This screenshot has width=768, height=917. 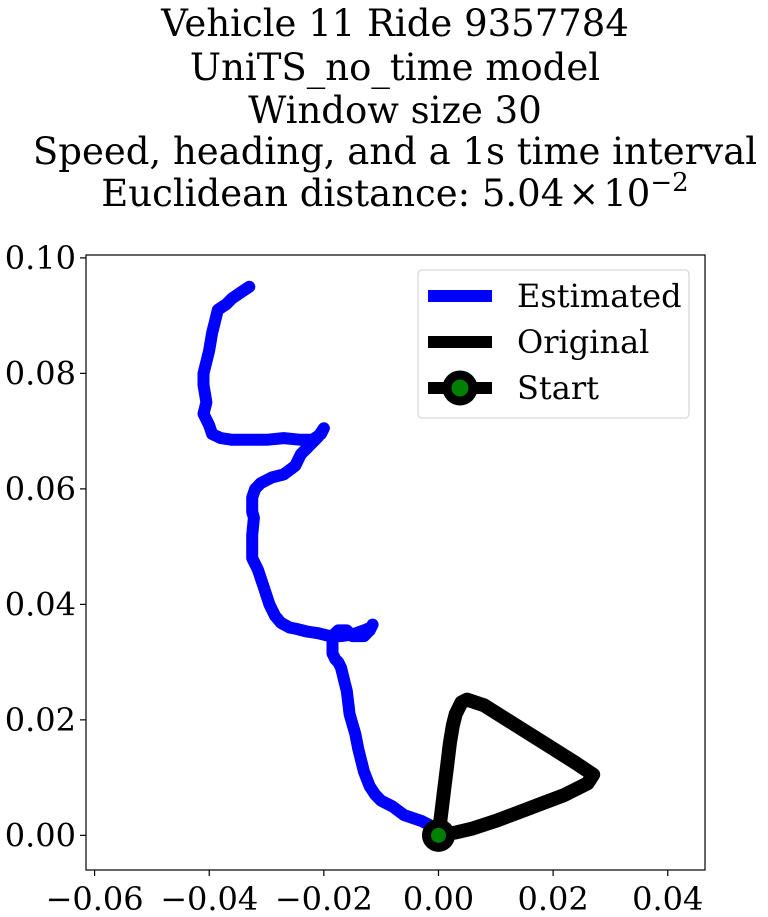 I want to click on original-series-line, so click(x=516, y=767).